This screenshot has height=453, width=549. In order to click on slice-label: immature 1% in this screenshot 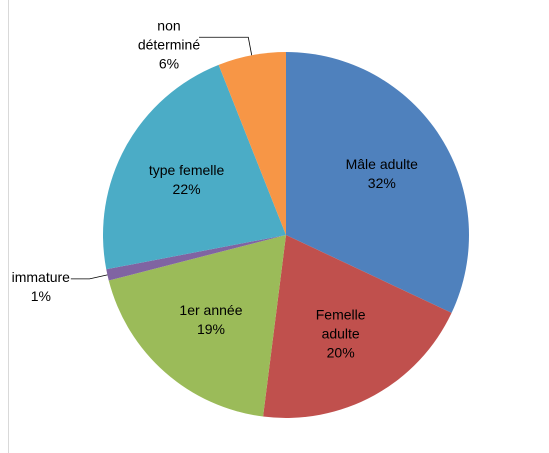, I will do `click(42, 287)`.